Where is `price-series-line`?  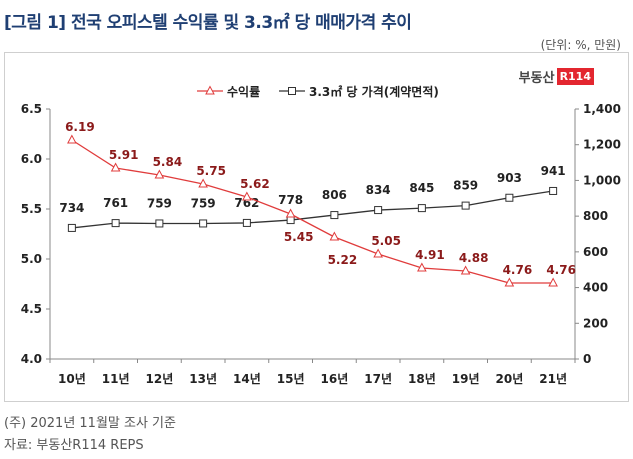
price-series-line is located at coordinates (312, 209).